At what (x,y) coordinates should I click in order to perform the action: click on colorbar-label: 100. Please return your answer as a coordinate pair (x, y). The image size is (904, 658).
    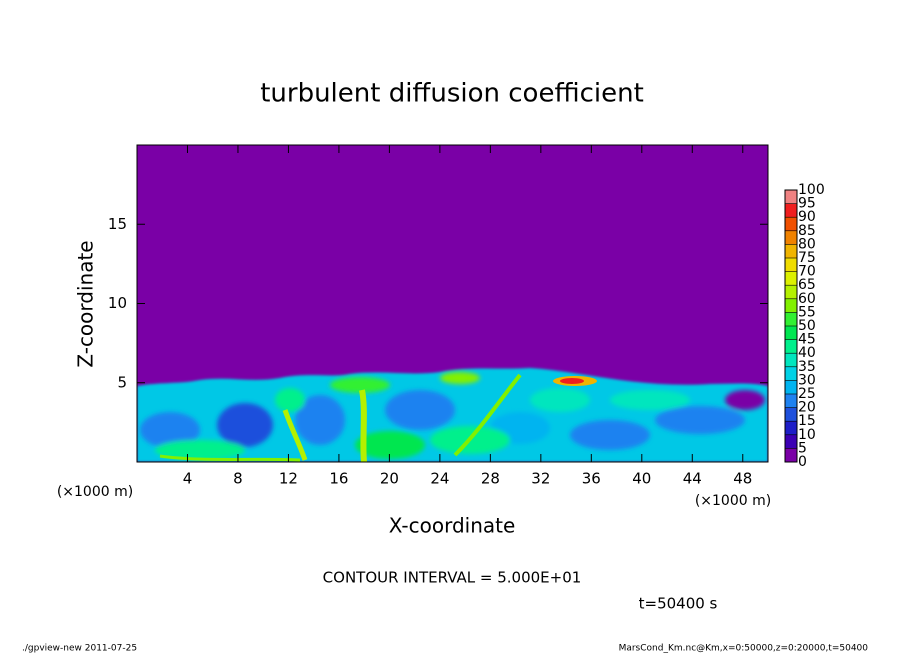
    Looking at the image, I should click on (811, 190).